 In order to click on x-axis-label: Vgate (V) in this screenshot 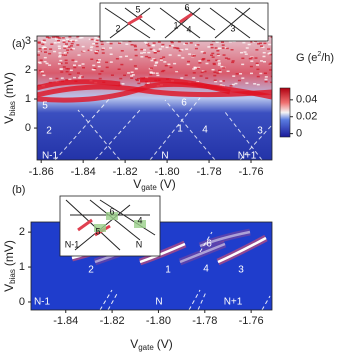, I will do `click(151, 344)`.